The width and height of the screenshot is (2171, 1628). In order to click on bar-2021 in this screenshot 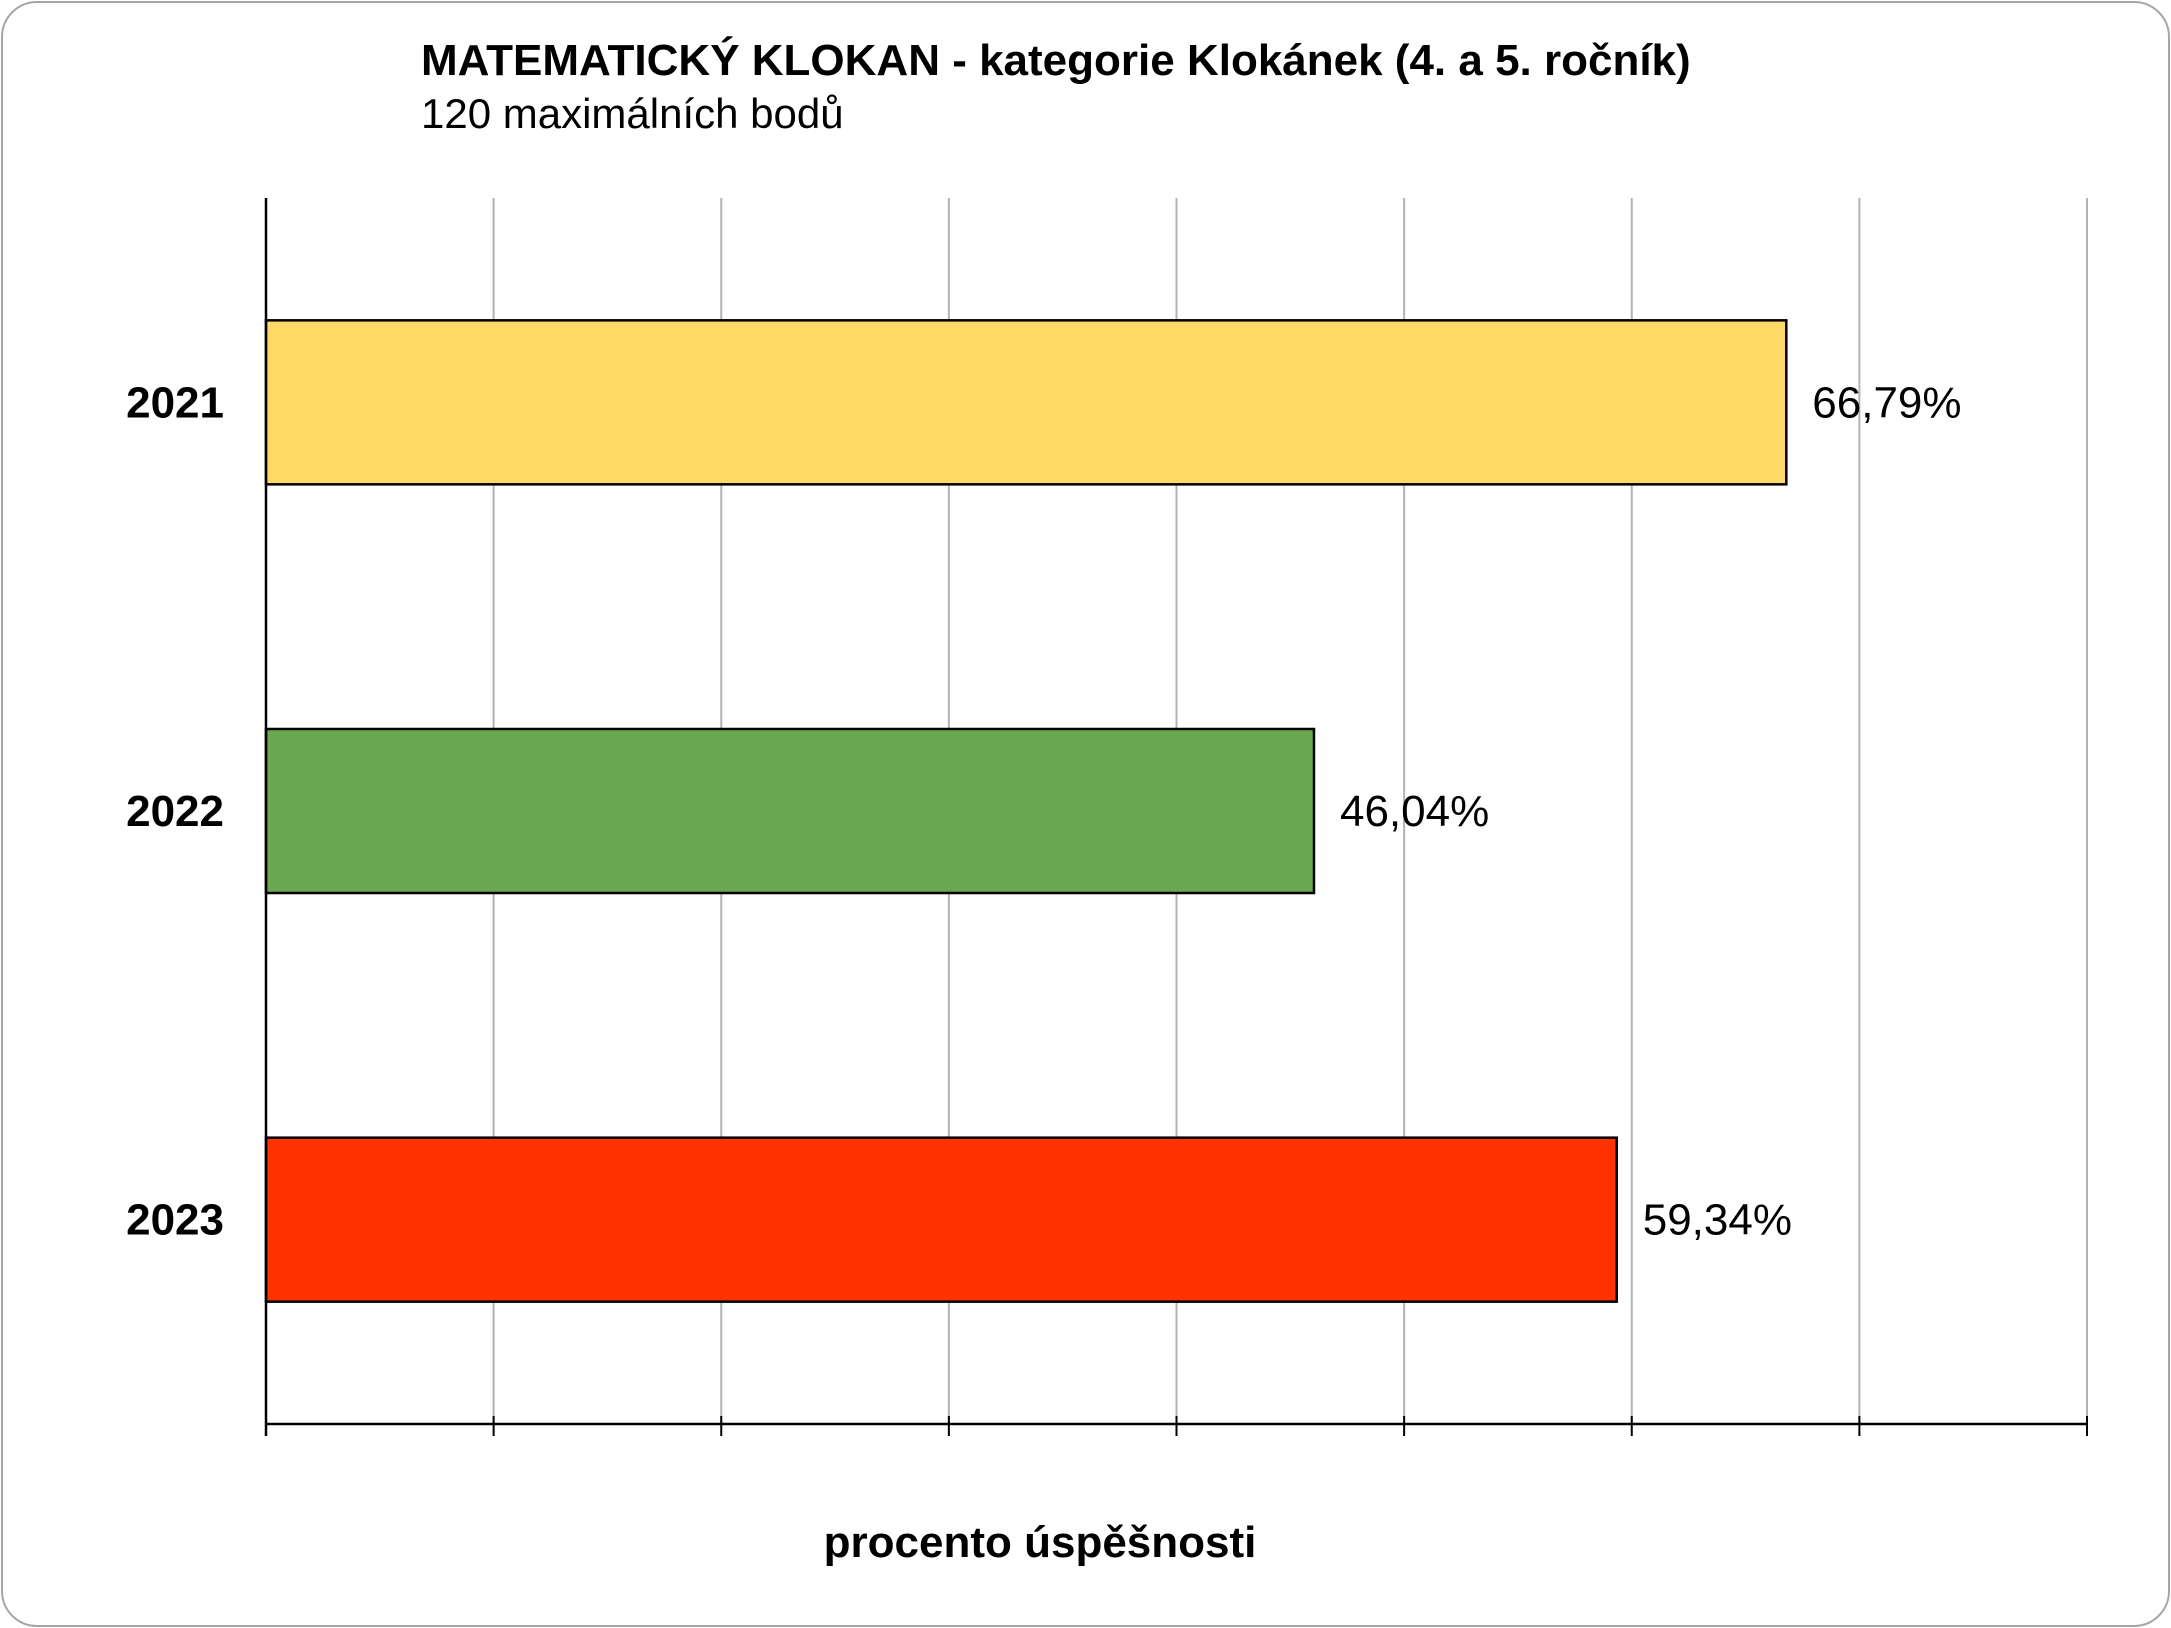, I will do `click(1026, 402)`.